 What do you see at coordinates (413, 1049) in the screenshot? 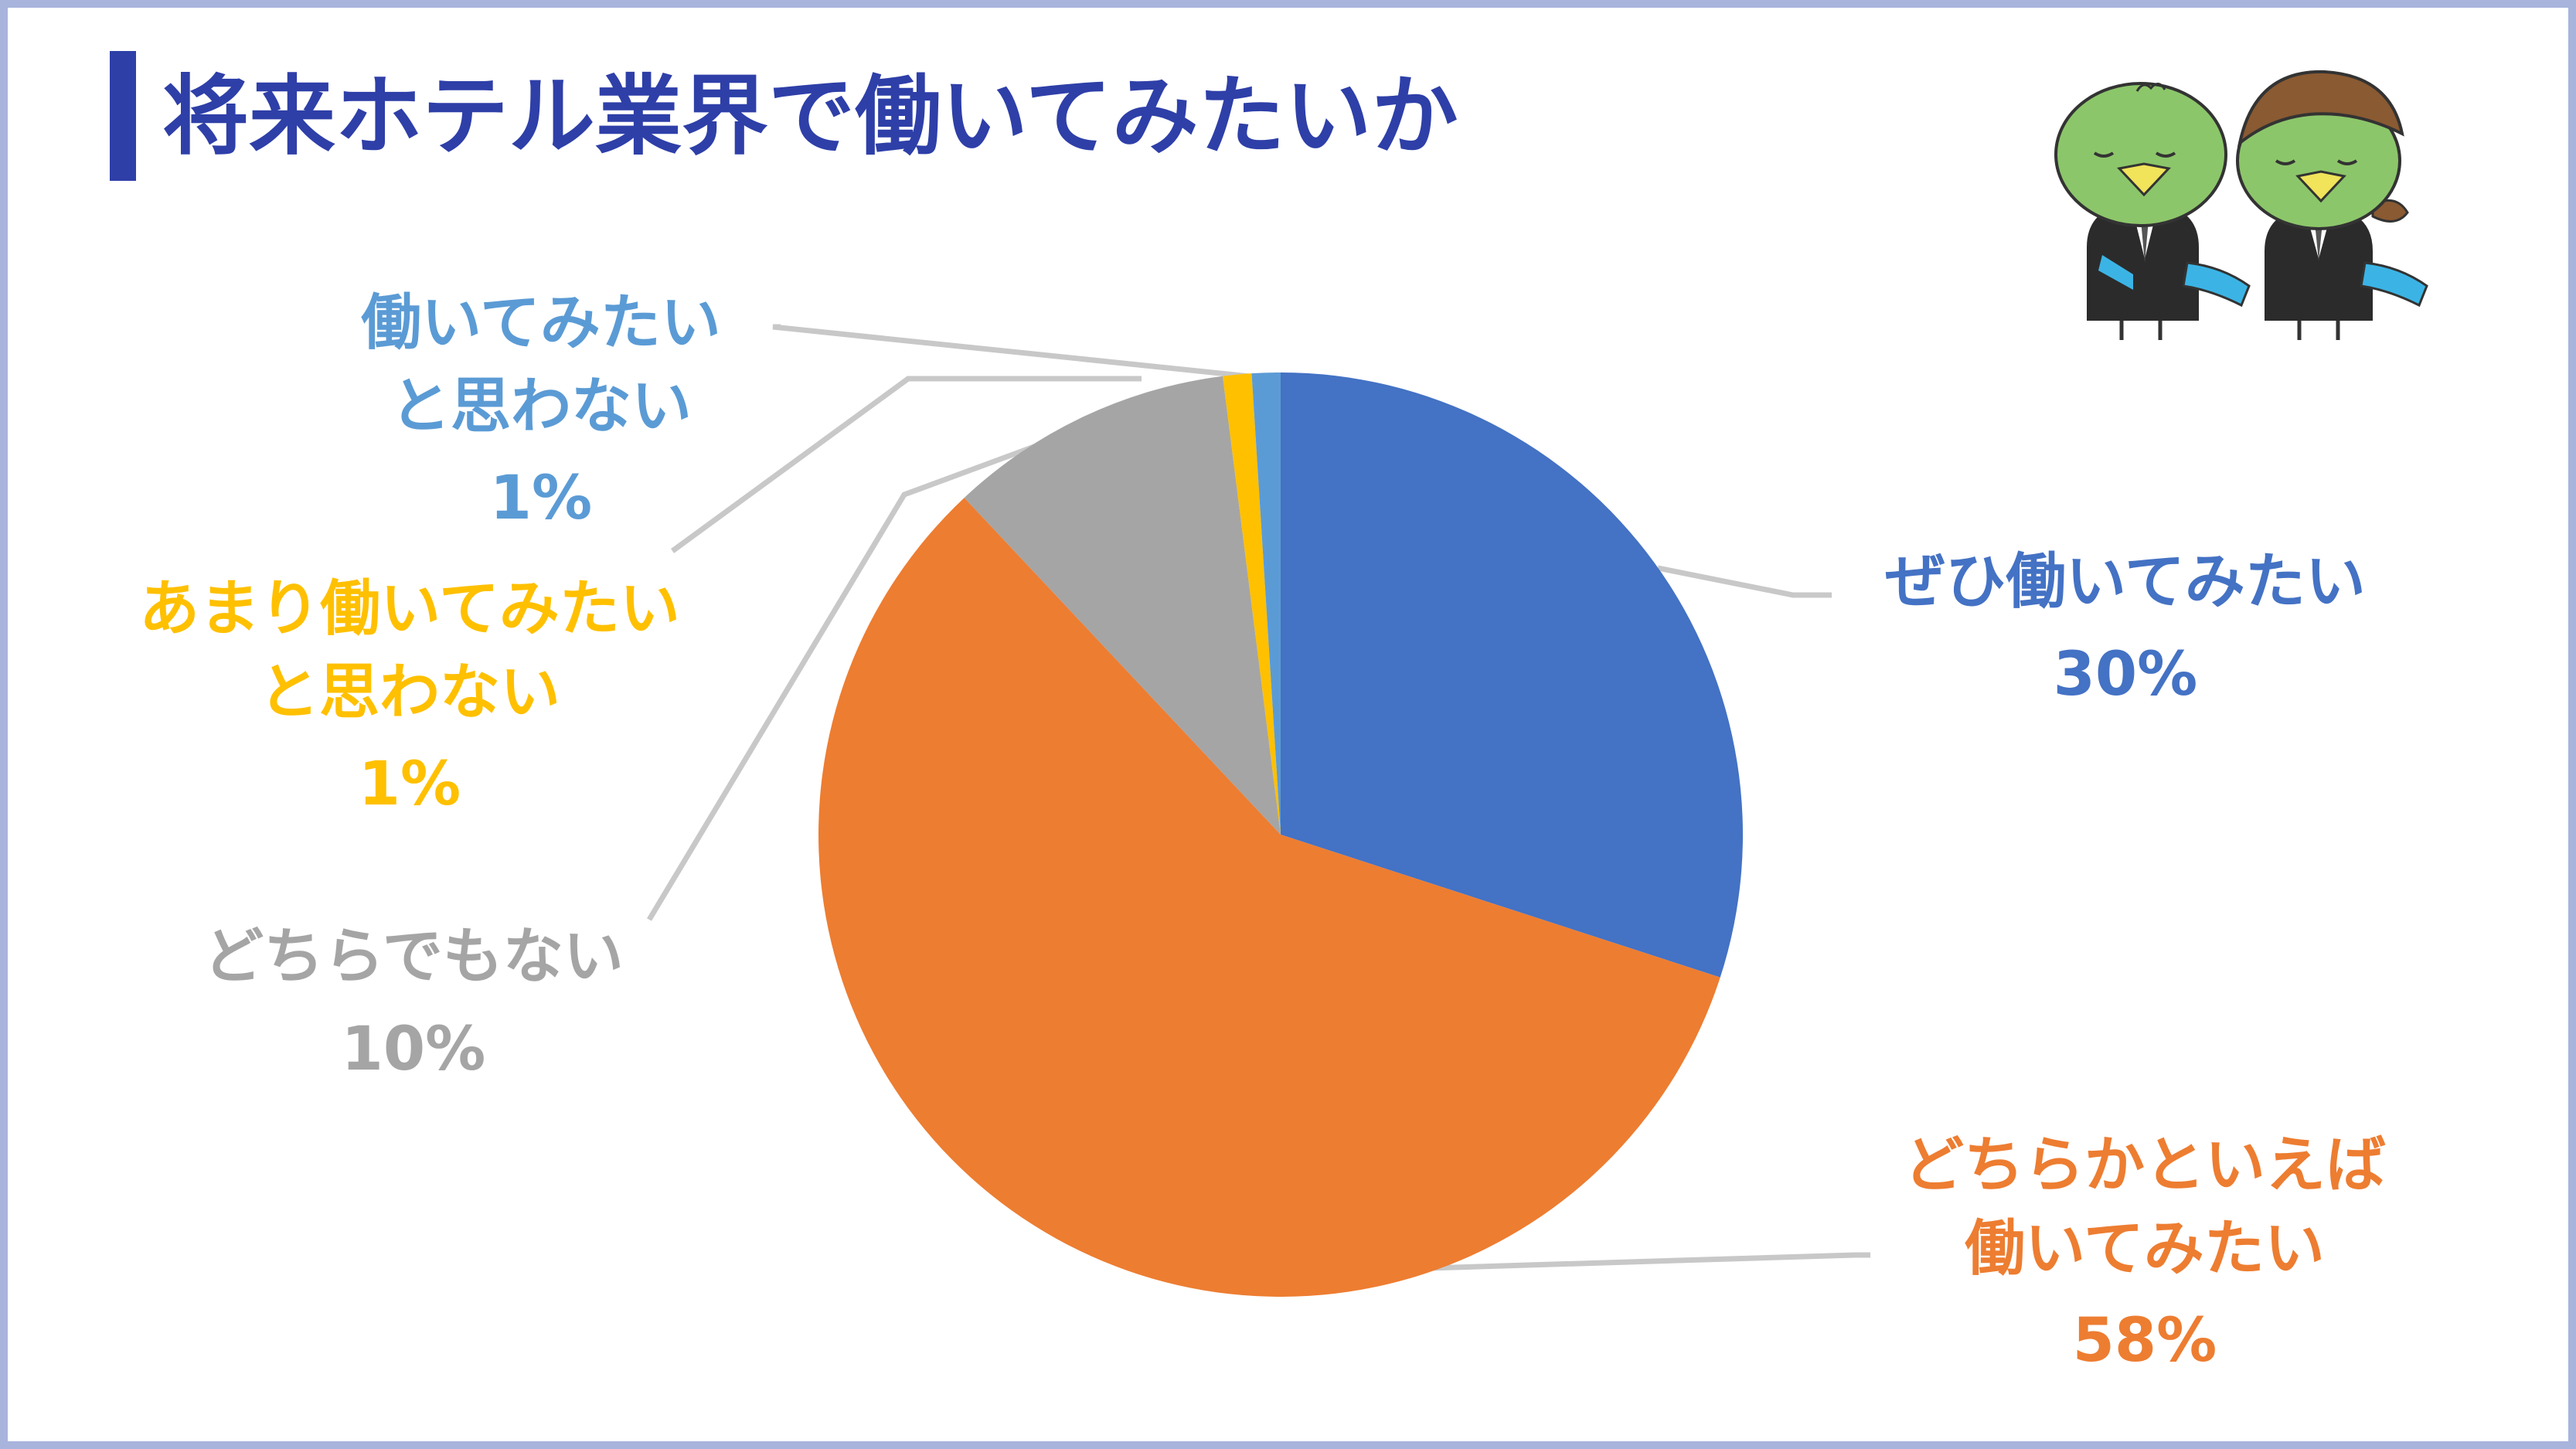
I see `slice-percent: 10%` at bounding box center [413, 1049].